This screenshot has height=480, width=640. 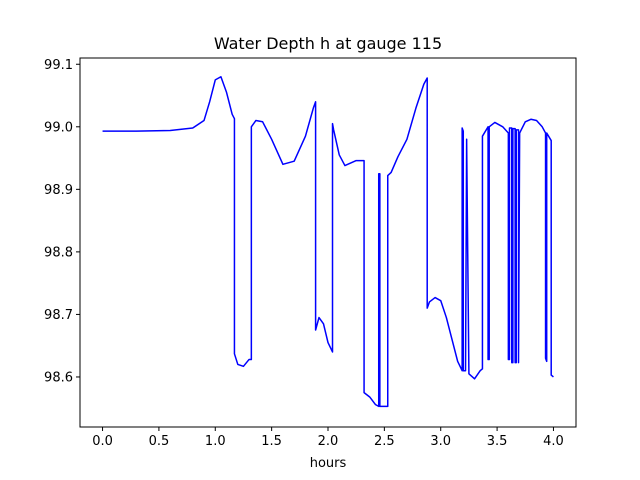 What do you see at coordinates (328, 463) in the screenshot?
I see `x-axis-label: hours` at bounding box center [328, 463].